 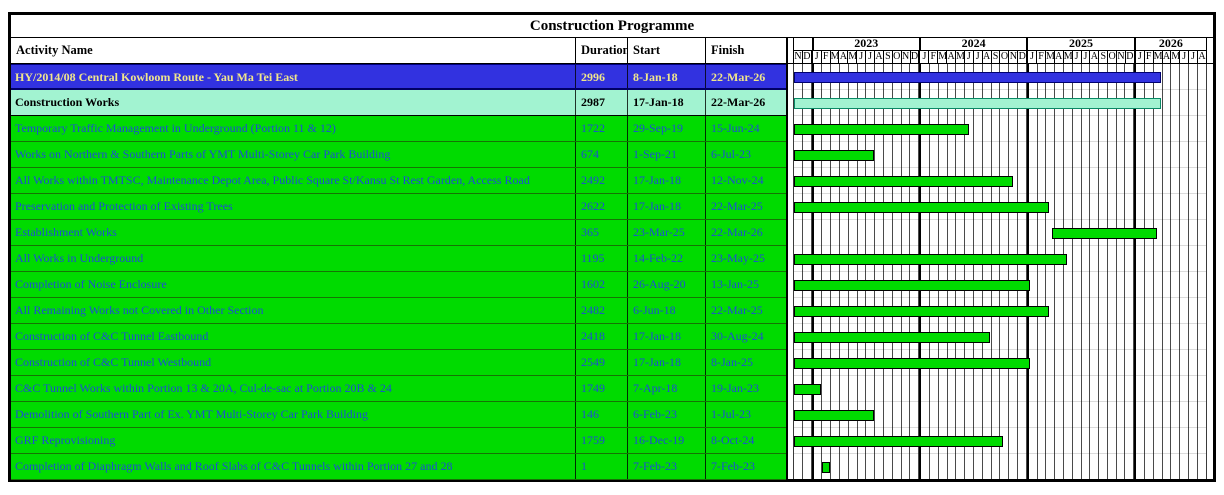 I want to click on start-date-cell: 26-Aug-20, so click(x=666, y=284).